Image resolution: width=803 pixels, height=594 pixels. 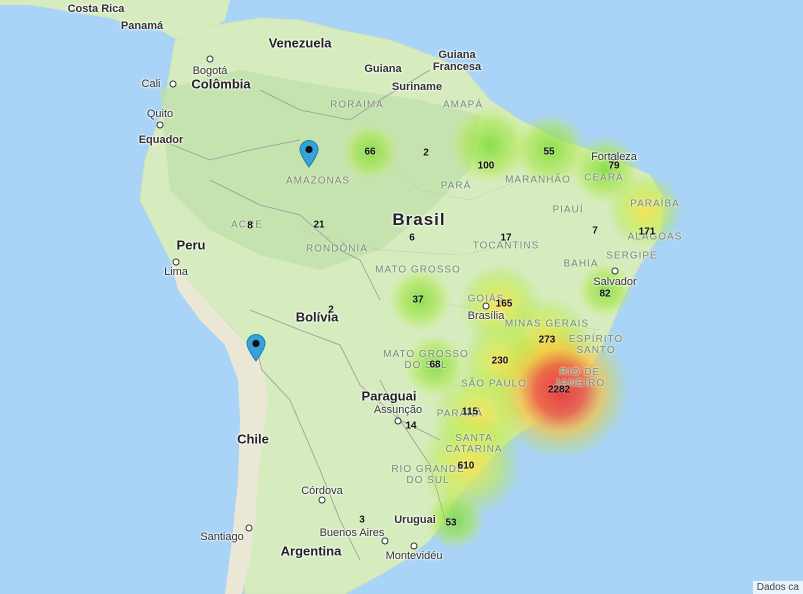 I want to click on city-dot-quito, so click(x=160, y=125).